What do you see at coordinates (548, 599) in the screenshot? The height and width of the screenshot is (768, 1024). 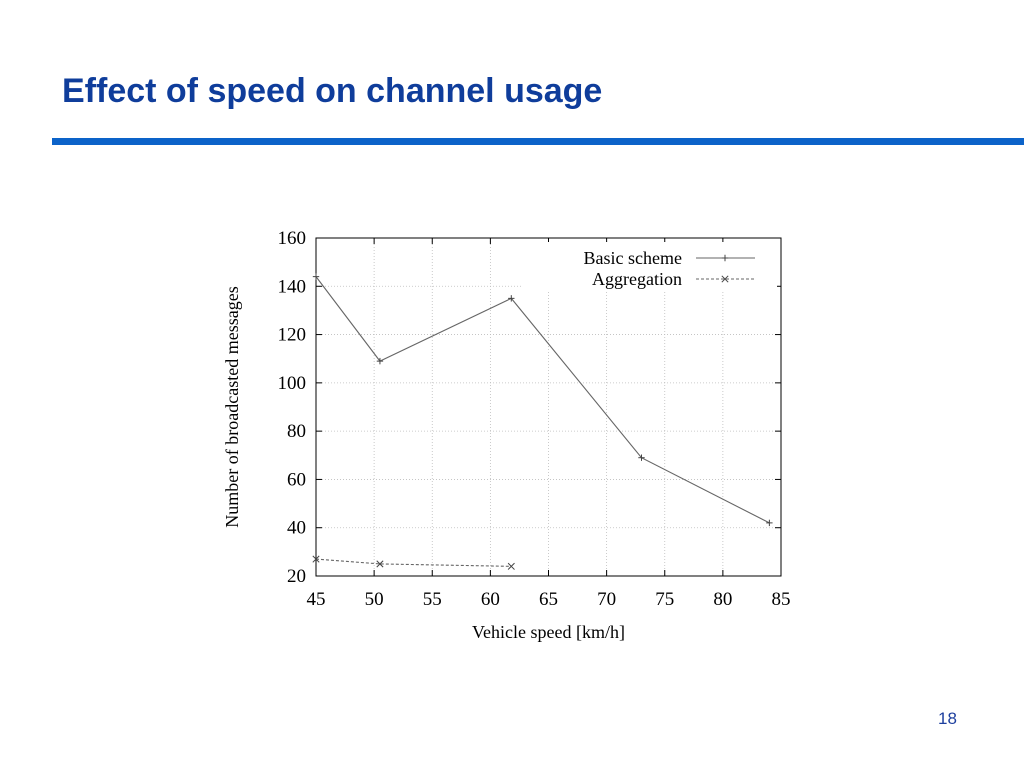 I see `x-tick-label: 65` at bounding box center [548, 599].